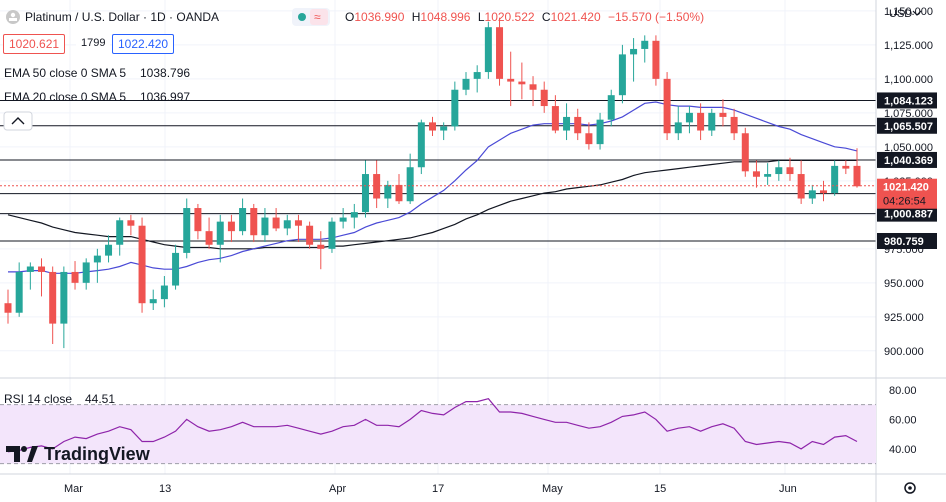 Image resolution: width=946 pixels, height=502 pixels. I want to click on ask-price: 1022.420, so click(143, 44).